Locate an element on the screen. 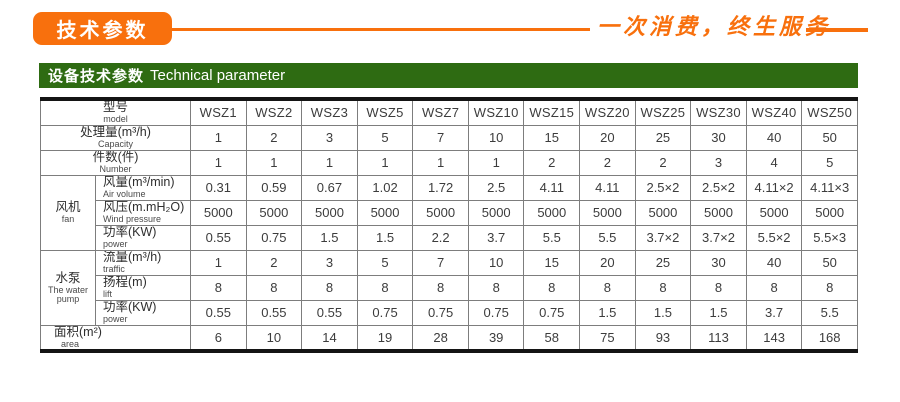  cell-lift-WSZ30: 8 is located at coordinates (718, 287).